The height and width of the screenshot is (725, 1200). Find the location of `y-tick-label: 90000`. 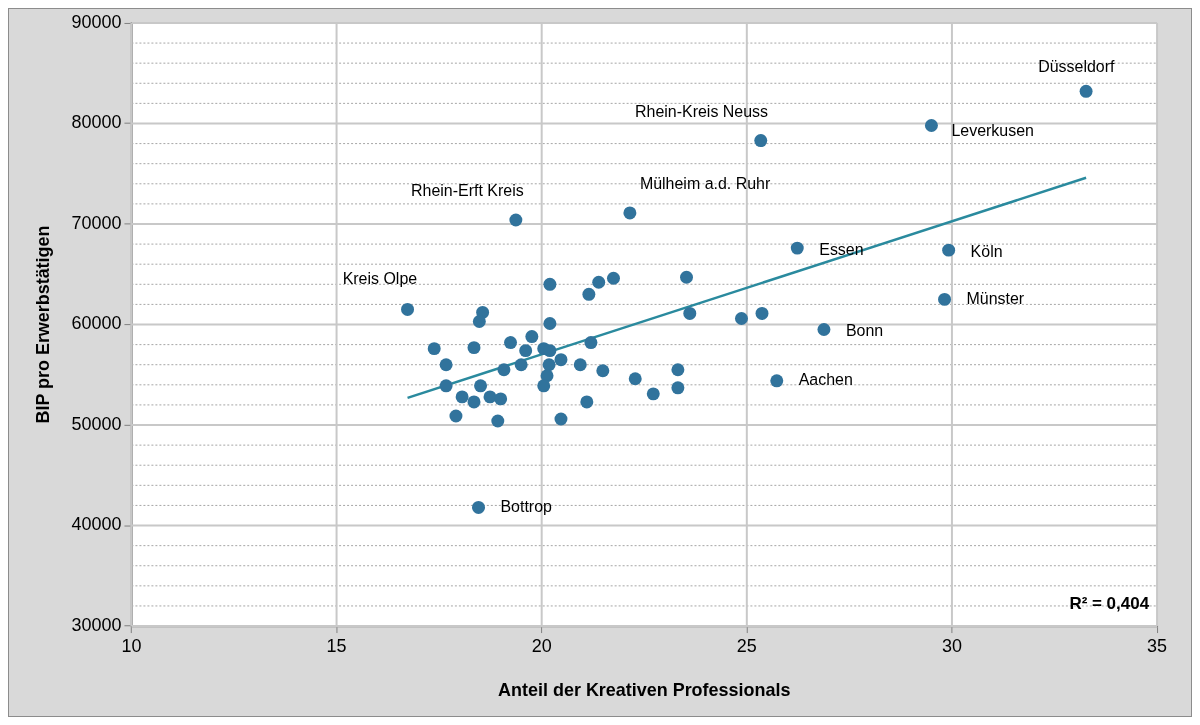

y-tick-label: 90000 is located at coordinates (96, 21).